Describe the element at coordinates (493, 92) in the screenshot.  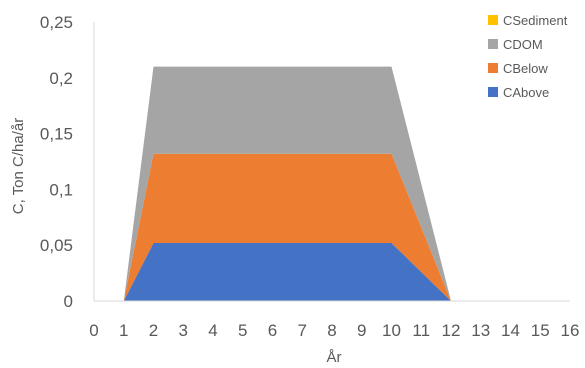
I see `legend-swatch-cabove` at that location.